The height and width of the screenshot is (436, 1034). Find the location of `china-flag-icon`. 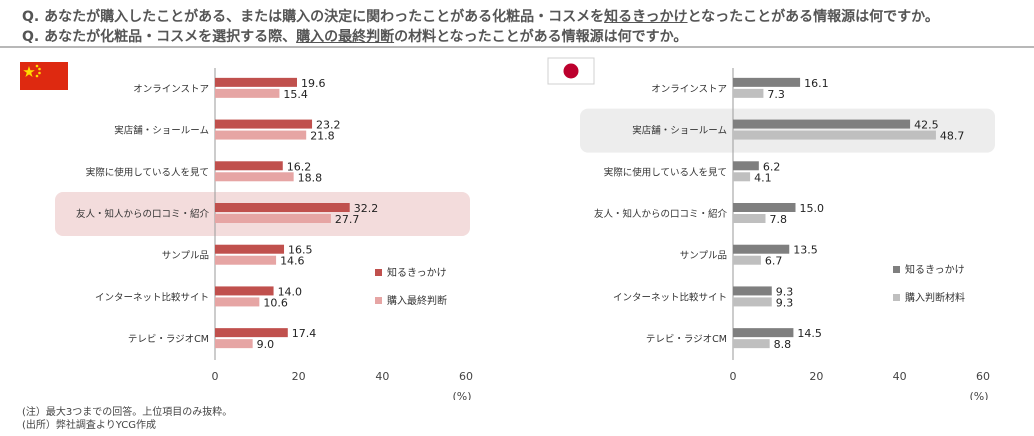

china-flag-icon is located at coordinates (44, 76).